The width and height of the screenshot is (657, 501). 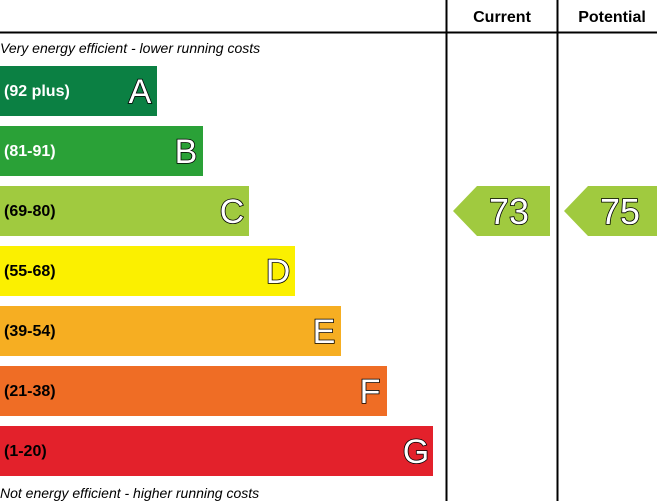 What do you see at coordinates (502, 17) in the screenshot?
I see `current-column-header: Current` at bounding box center [502, 17].